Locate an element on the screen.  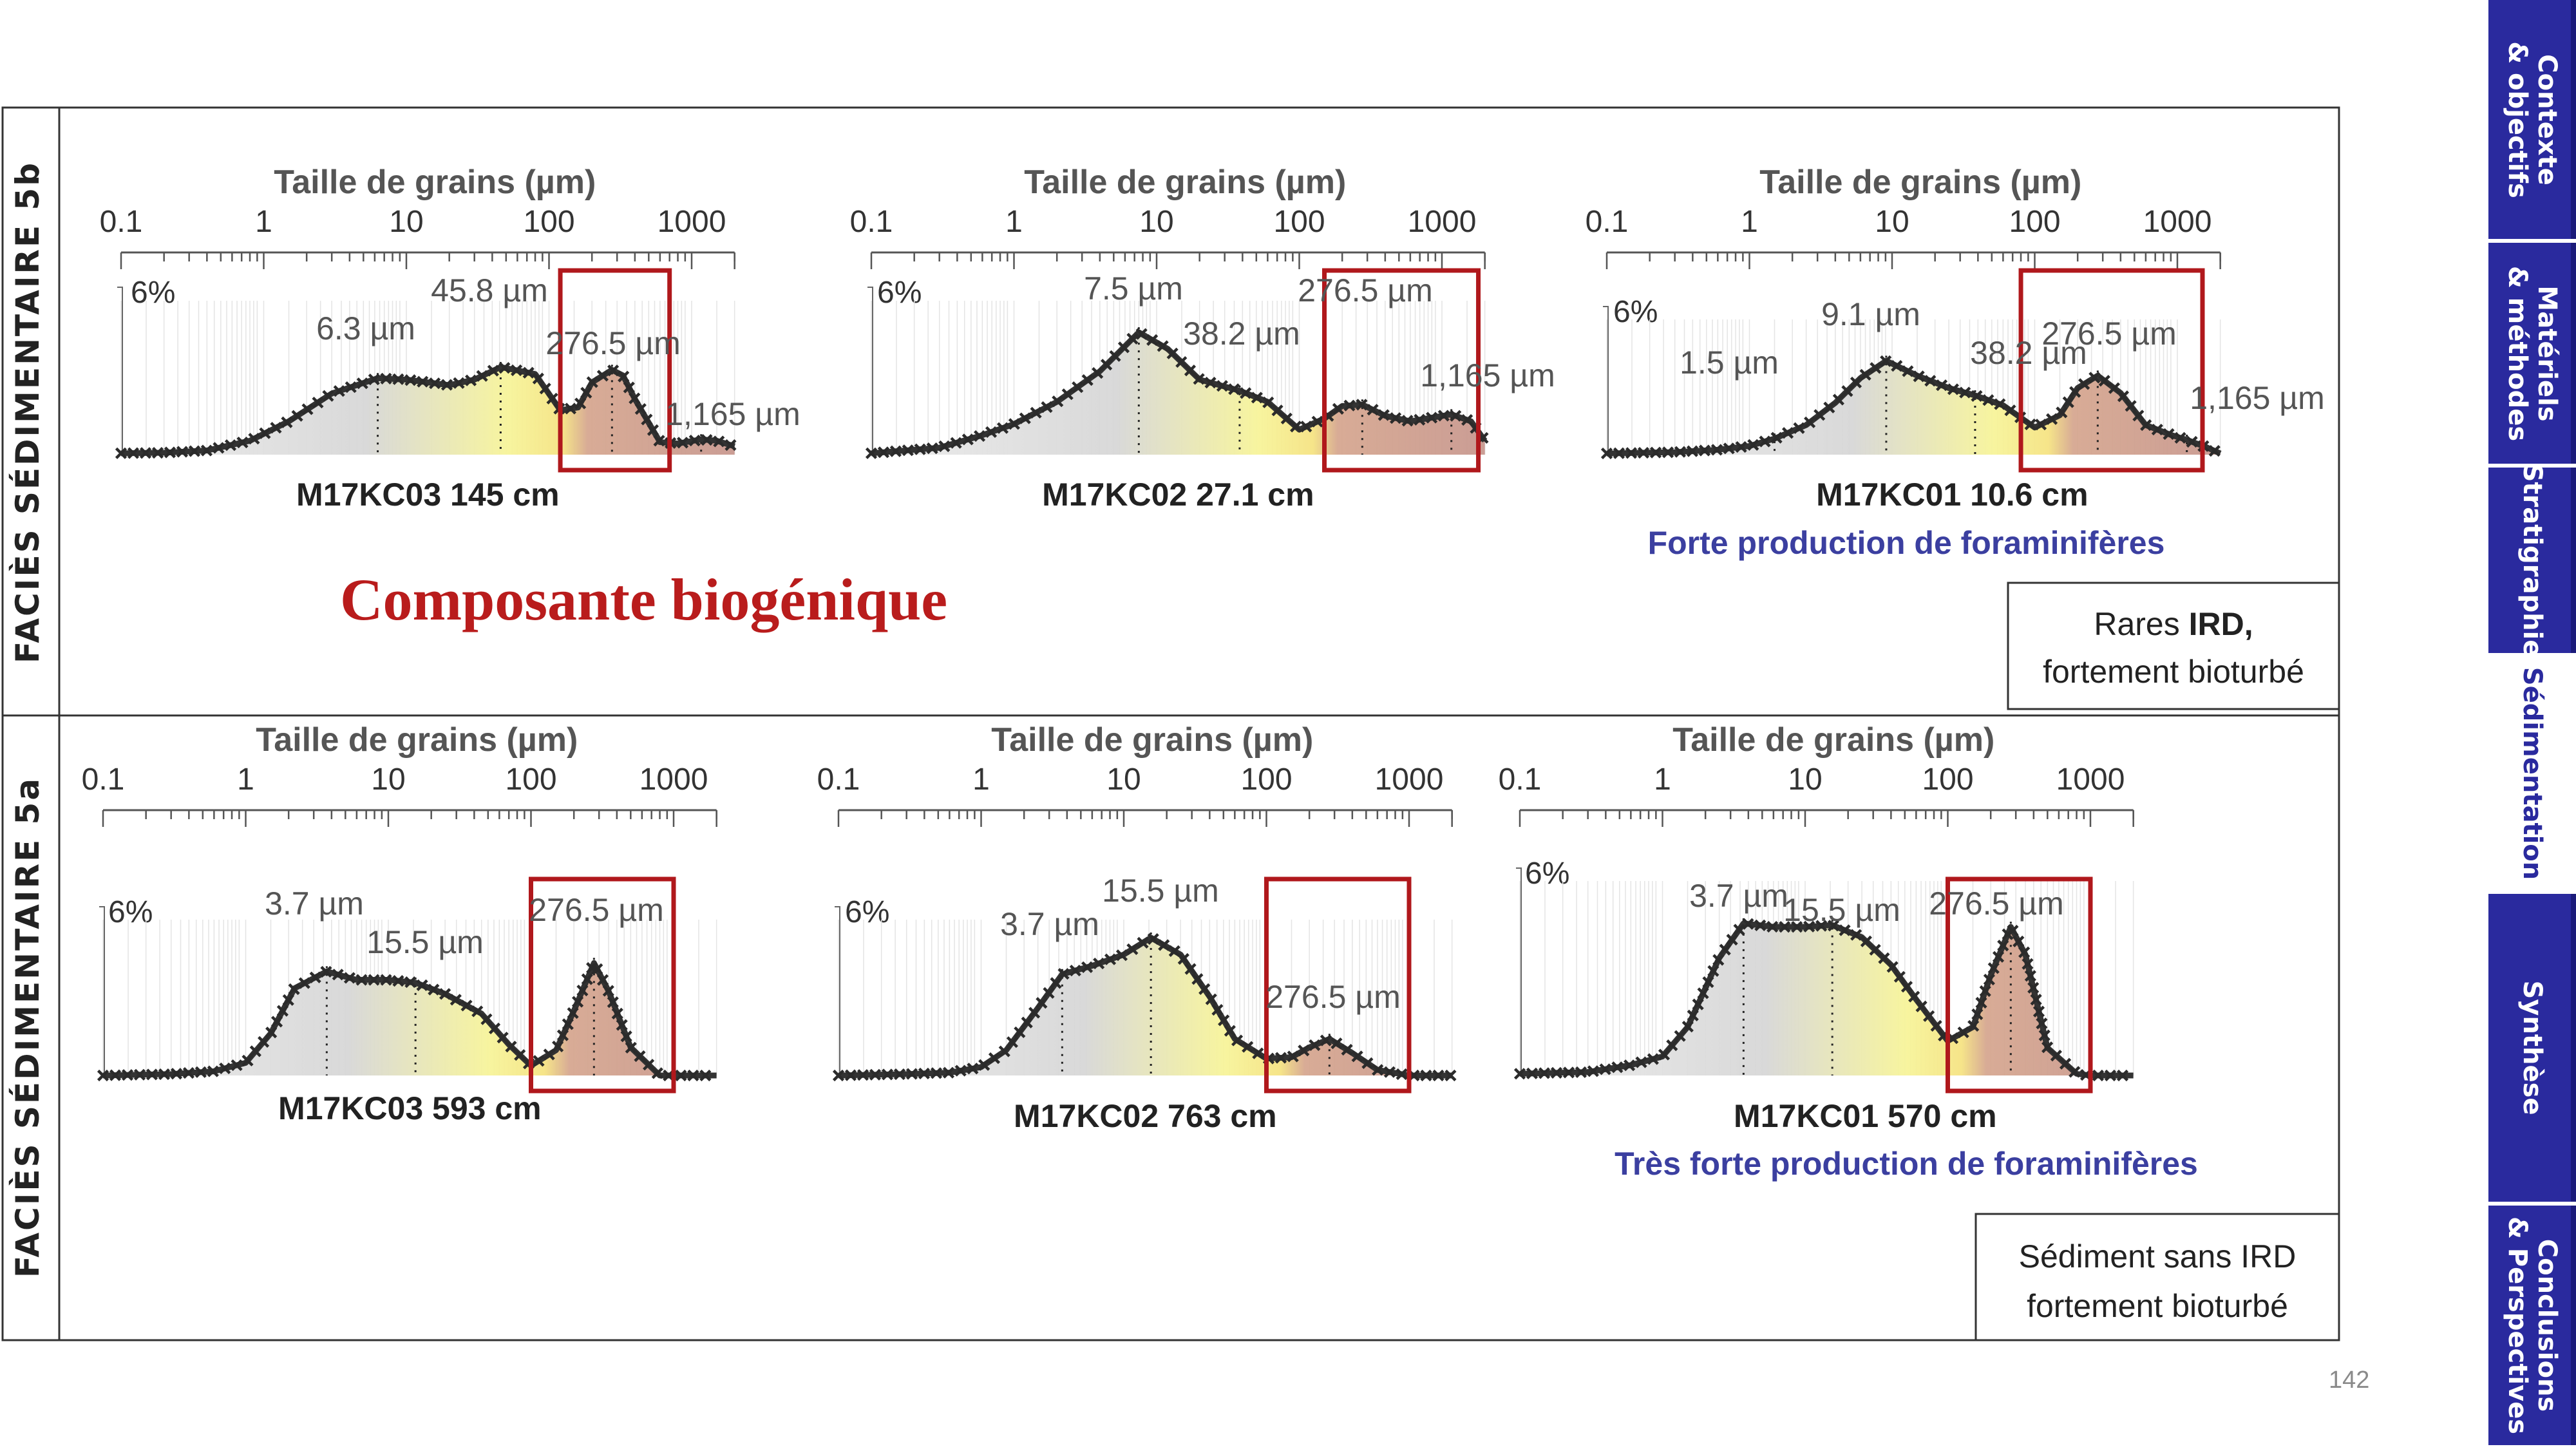
mode-label: 6.3 µm is located at coordinates (366, 328).